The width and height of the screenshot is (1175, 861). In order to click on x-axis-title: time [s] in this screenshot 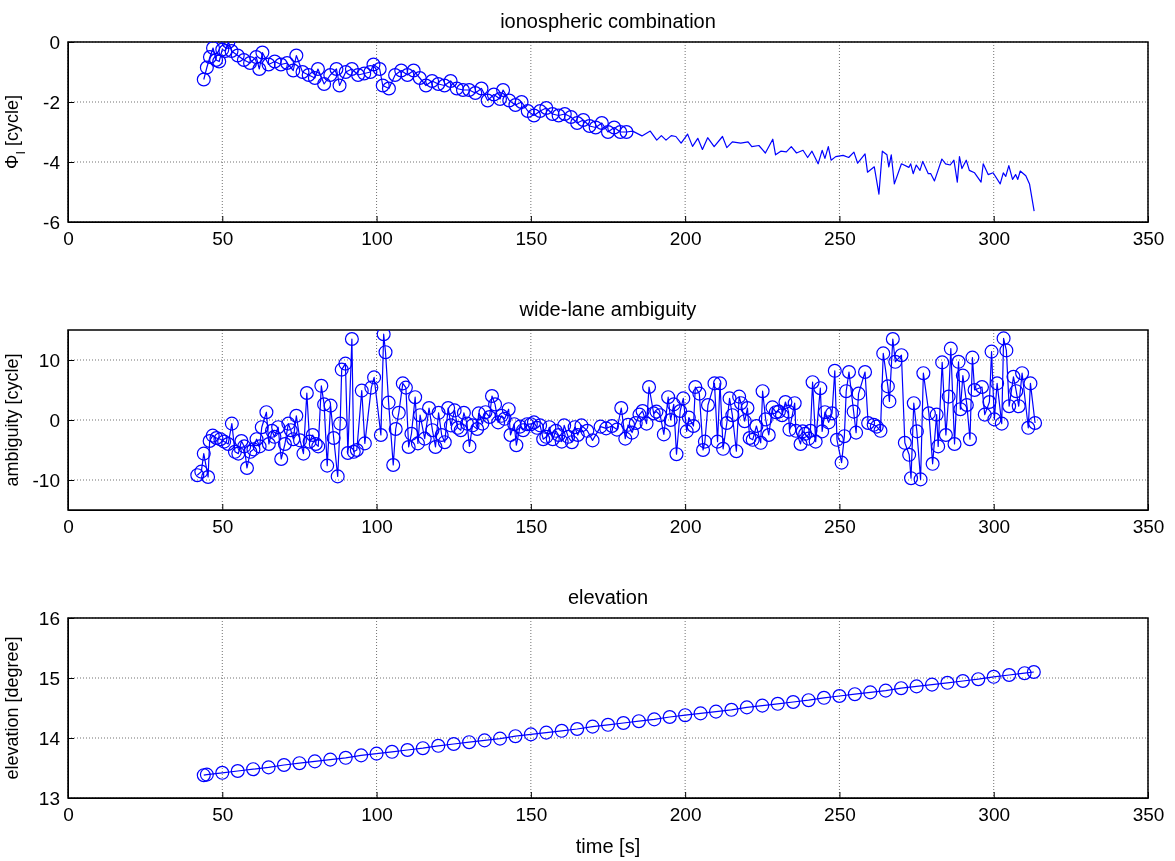, I will do `click(608, 846)`.